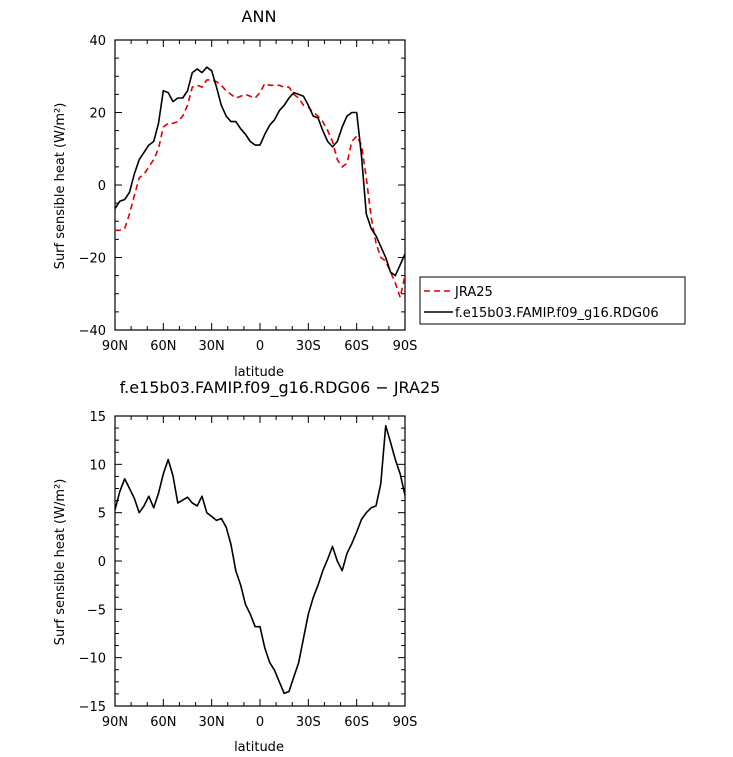  What do you see at coordinates (92, 707) in the screenshot?
I see `bottom-y-tick-label: −15` at bounding box center [92, 707].